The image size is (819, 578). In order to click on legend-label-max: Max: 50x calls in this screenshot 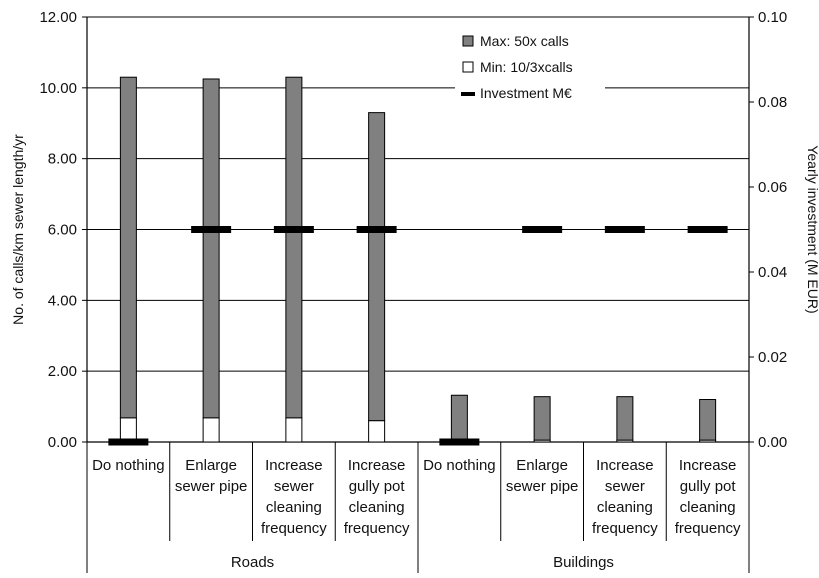, I will do `click(524, 41)`.